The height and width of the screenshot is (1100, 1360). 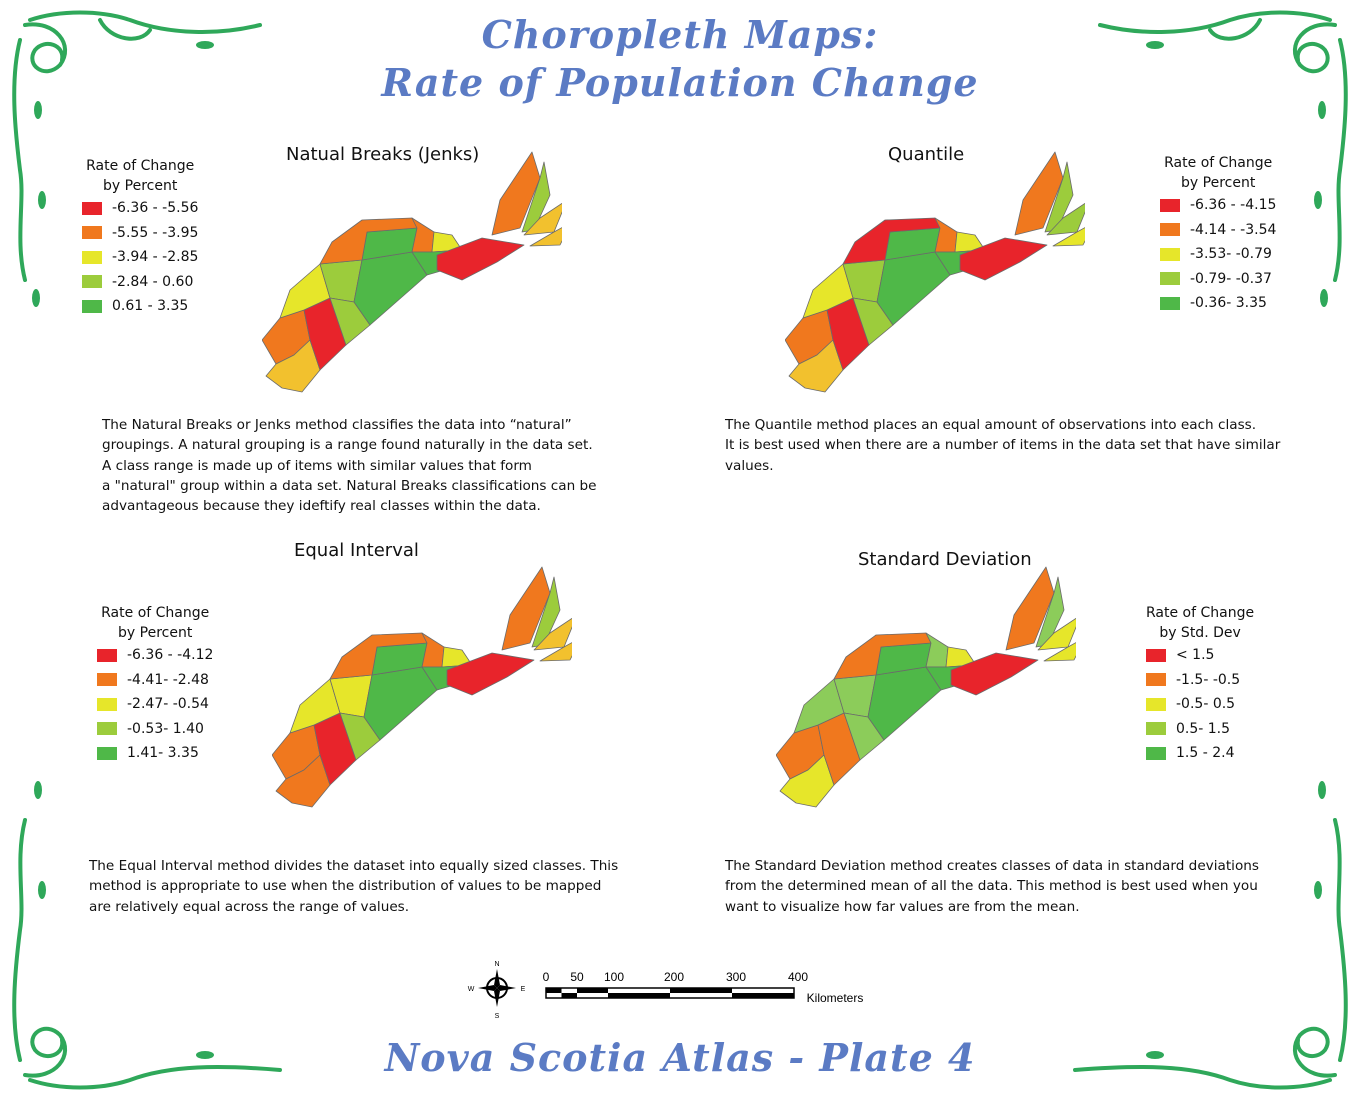 I want to click on legend-item: 1.5 - 2.4, so click(x=1200, y=753).